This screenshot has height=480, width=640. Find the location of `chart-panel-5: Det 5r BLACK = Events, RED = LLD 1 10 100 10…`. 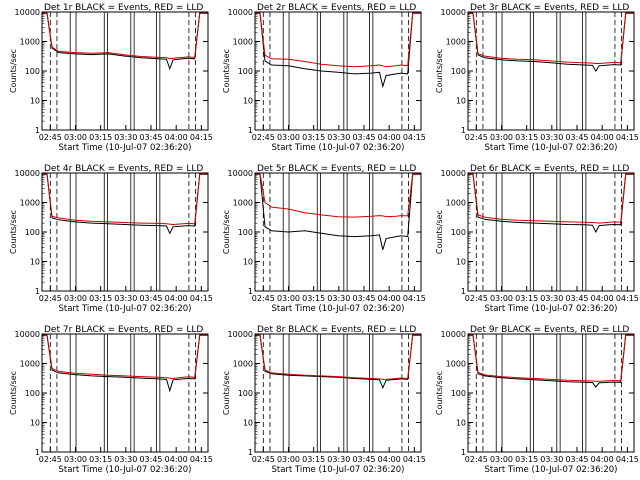

chart-panel-5: Det 5r BLACK = Events, RED = LLD 1 10 100 10… is located at coordinates (324, 239).